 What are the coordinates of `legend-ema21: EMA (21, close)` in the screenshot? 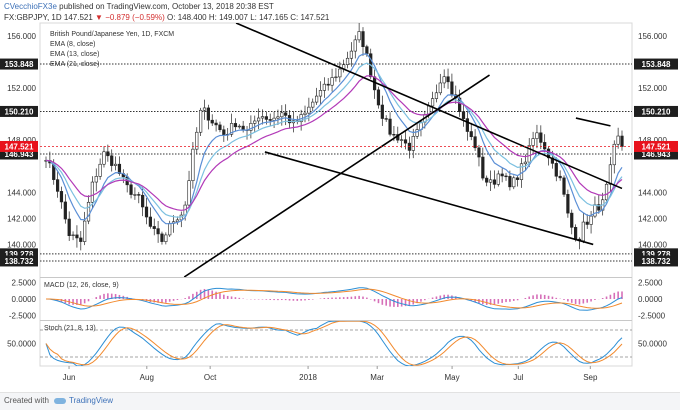 It's located at (74, 64).